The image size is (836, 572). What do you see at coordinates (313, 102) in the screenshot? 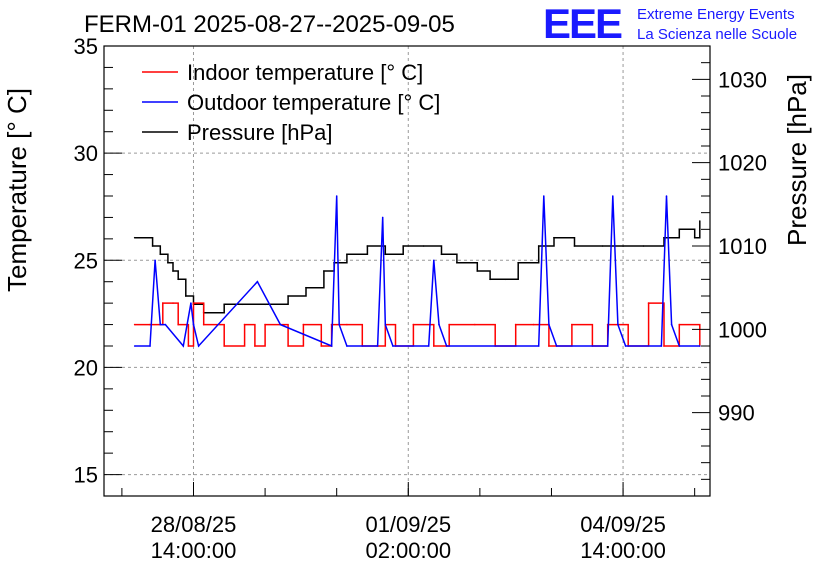
I see `legend-entry: Outdoor temperature [° C]` at bounding box center [313, 102].